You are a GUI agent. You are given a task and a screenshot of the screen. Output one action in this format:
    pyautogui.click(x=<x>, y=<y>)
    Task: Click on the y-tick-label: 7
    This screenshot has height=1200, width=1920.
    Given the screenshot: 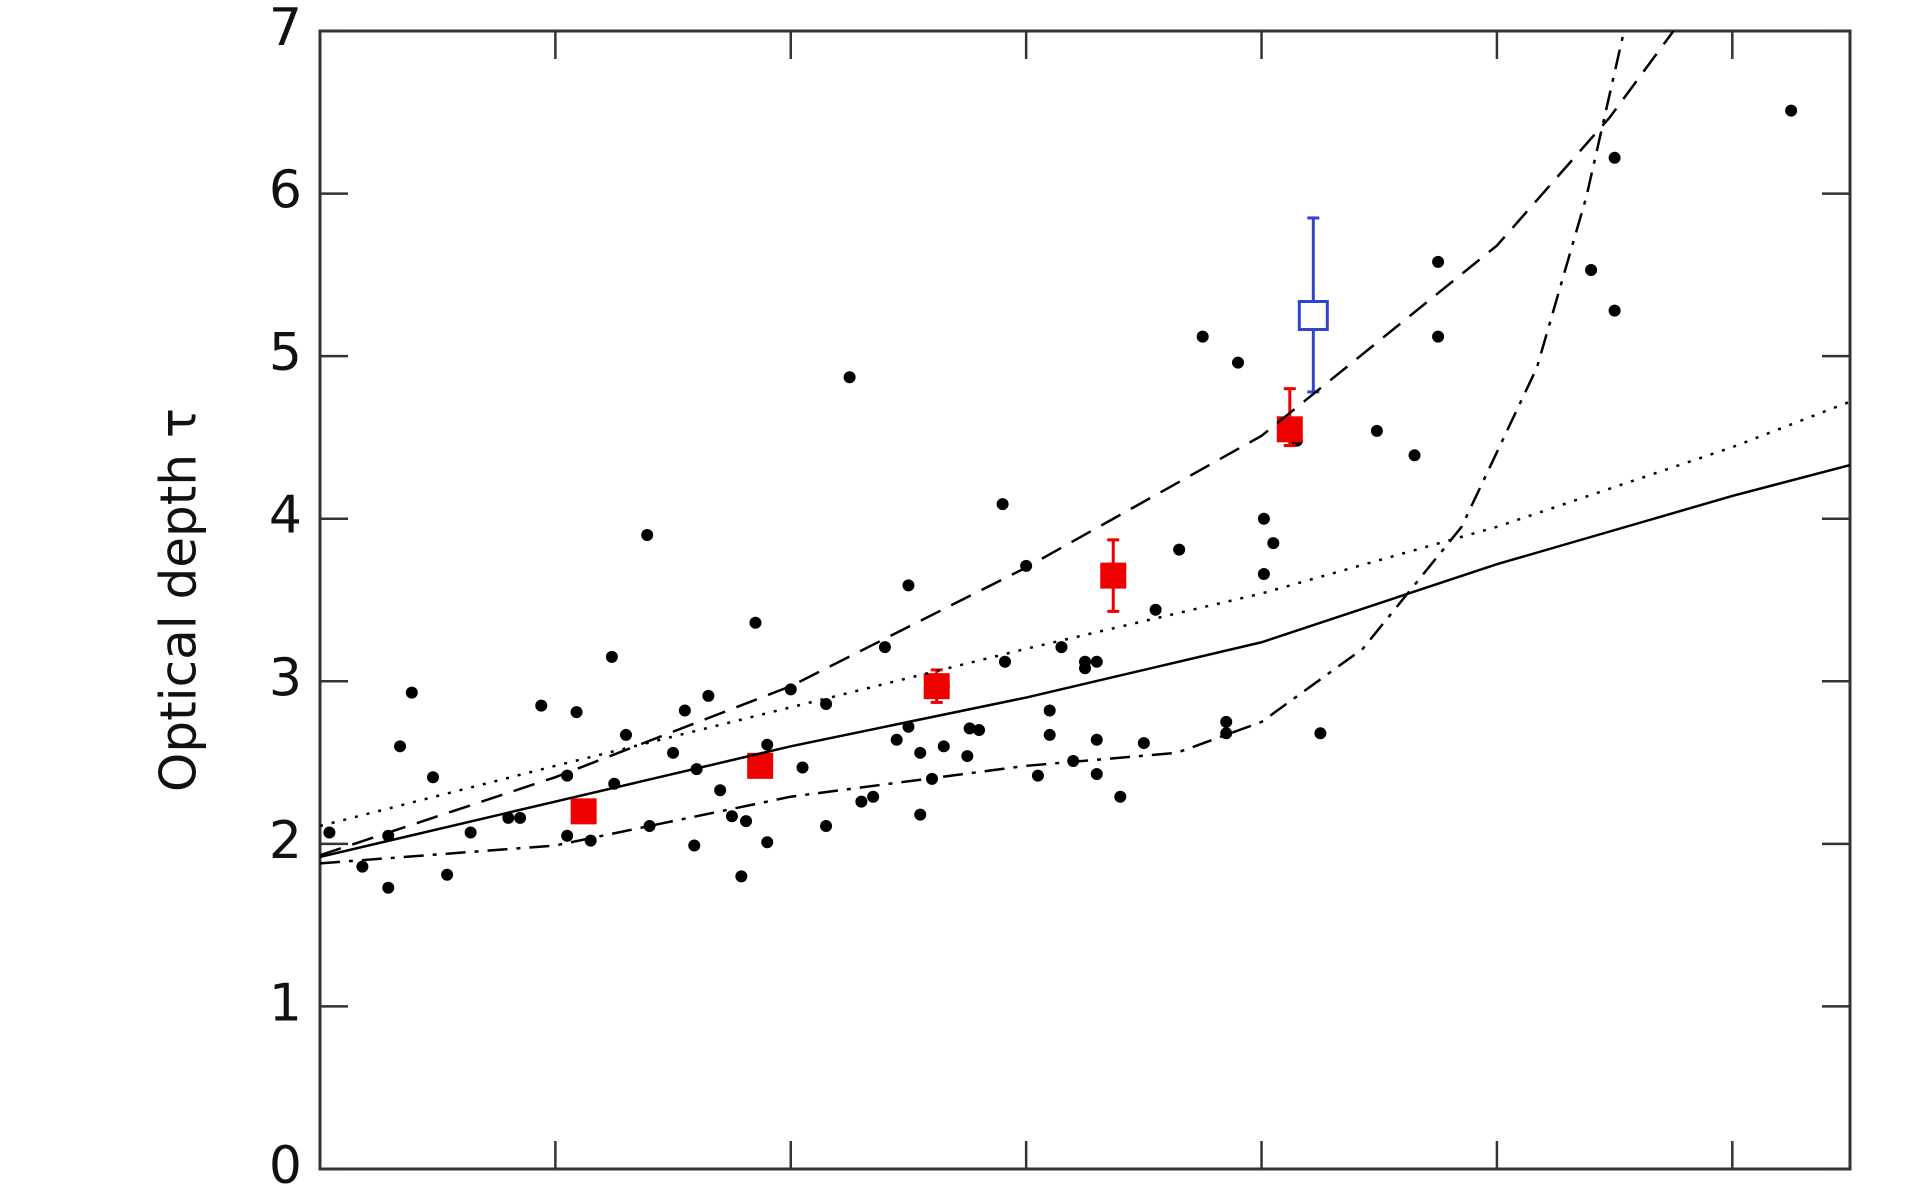 What is the action you would take?
    pyautogui.click(x=285, y=29)
    